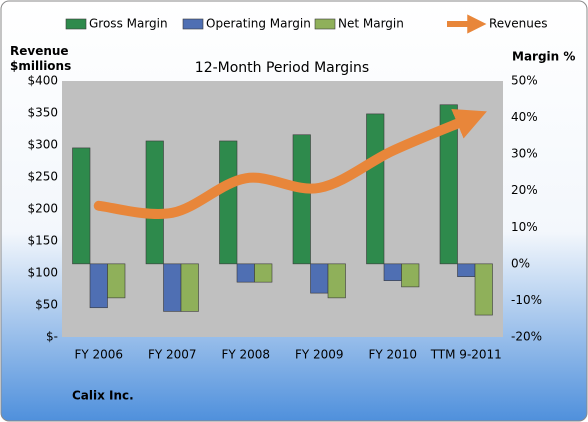 This screenshot has height=422, width=588. I want to click on y2-tick-label: -20%, so click(526, 337).